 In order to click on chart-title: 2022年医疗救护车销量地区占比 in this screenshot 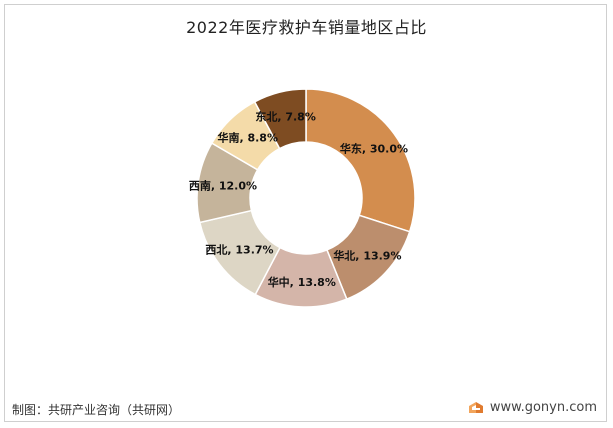, I will do `click(306, 27)`.